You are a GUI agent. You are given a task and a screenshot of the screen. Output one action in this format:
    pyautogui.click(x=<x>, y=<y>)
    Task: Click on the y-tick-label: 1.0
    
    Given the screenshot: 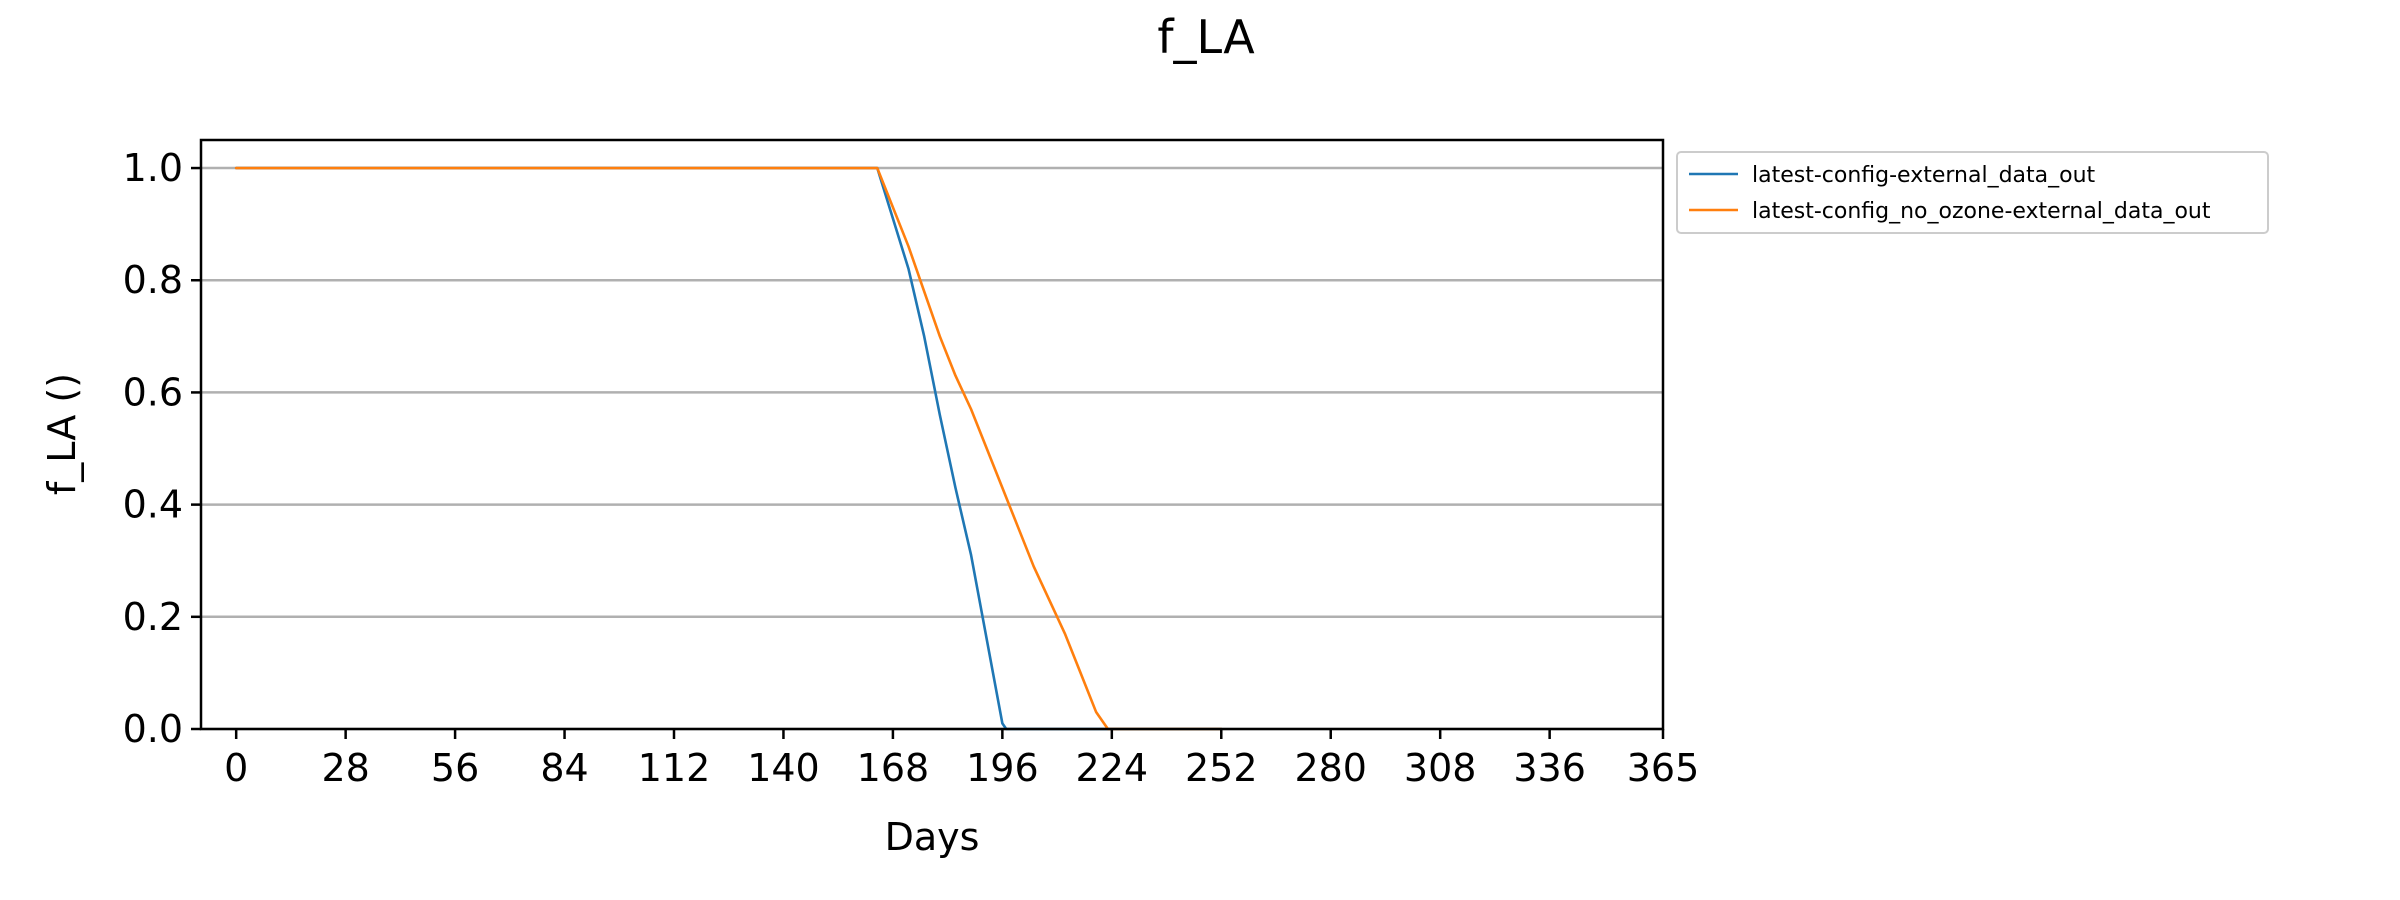 What is the action you would take?
    pyautogui.click(x=153, y=168)
    